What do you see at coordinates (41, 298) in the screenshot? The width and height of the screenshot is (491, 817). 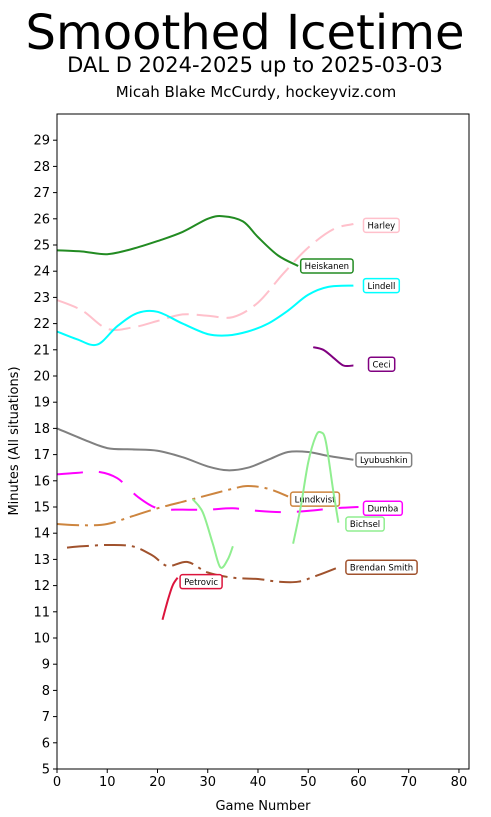 I see `y-tick-label: 23` at bounding box center [41, 298].